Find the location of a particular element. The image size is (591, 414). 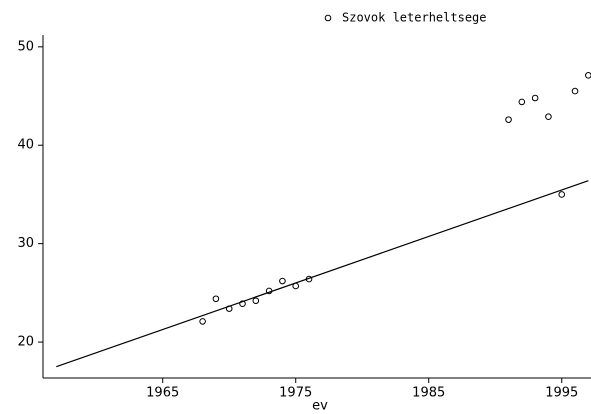

x-tick-label: 1985 is located at coordinates (428, 393).